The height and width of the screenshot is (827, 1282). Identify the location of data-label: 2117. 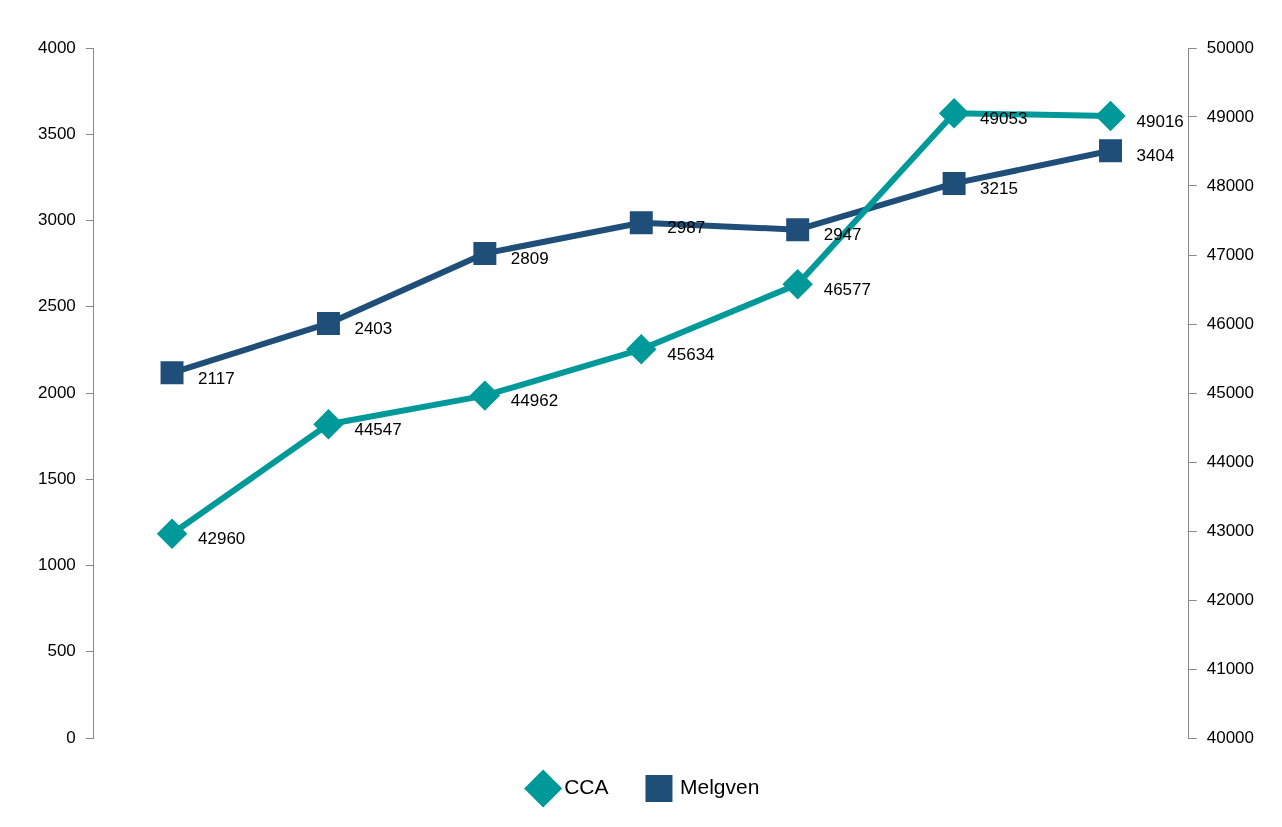
(216, 378).